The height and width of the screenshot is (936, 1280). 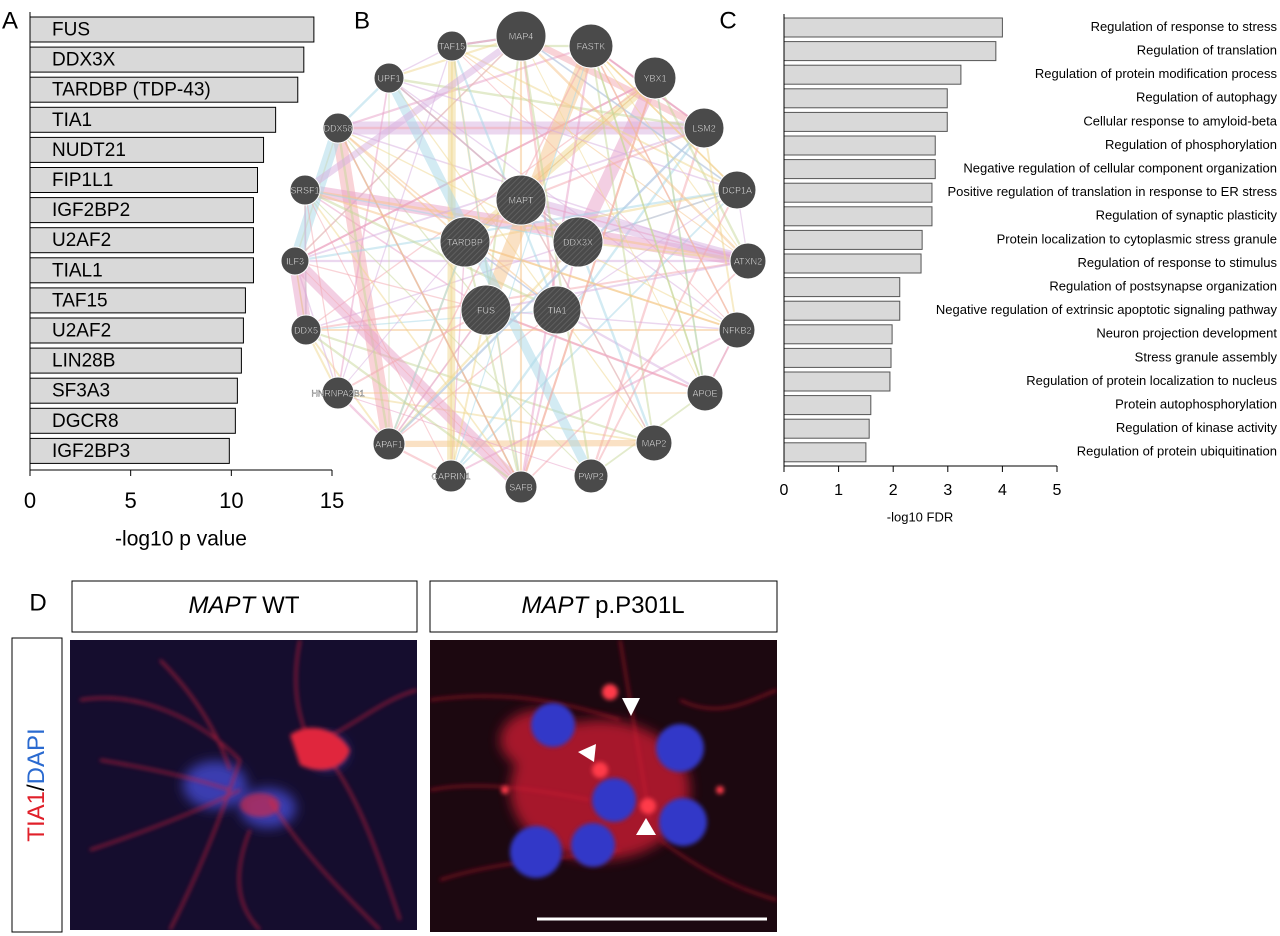 What do you see at coordinates (37, 602) in the screenshot?
I see `panel-label: D` at bounding box center [37, 602].